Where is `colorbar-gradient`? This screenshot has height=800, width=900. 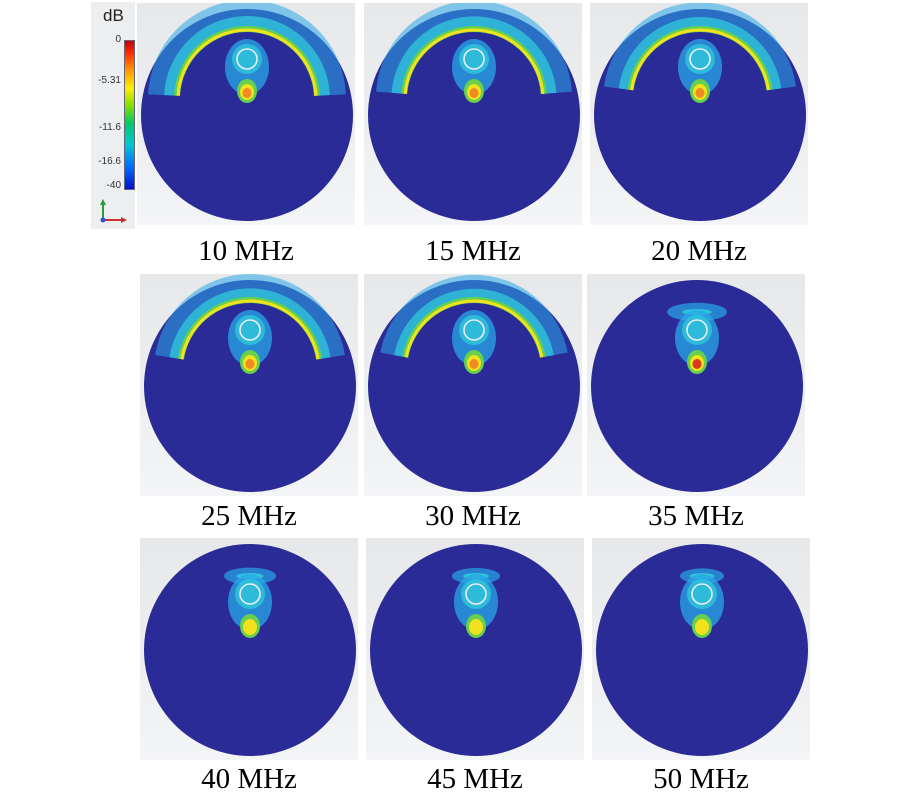
colorbar-gradient is located at coordinates (129, 115).